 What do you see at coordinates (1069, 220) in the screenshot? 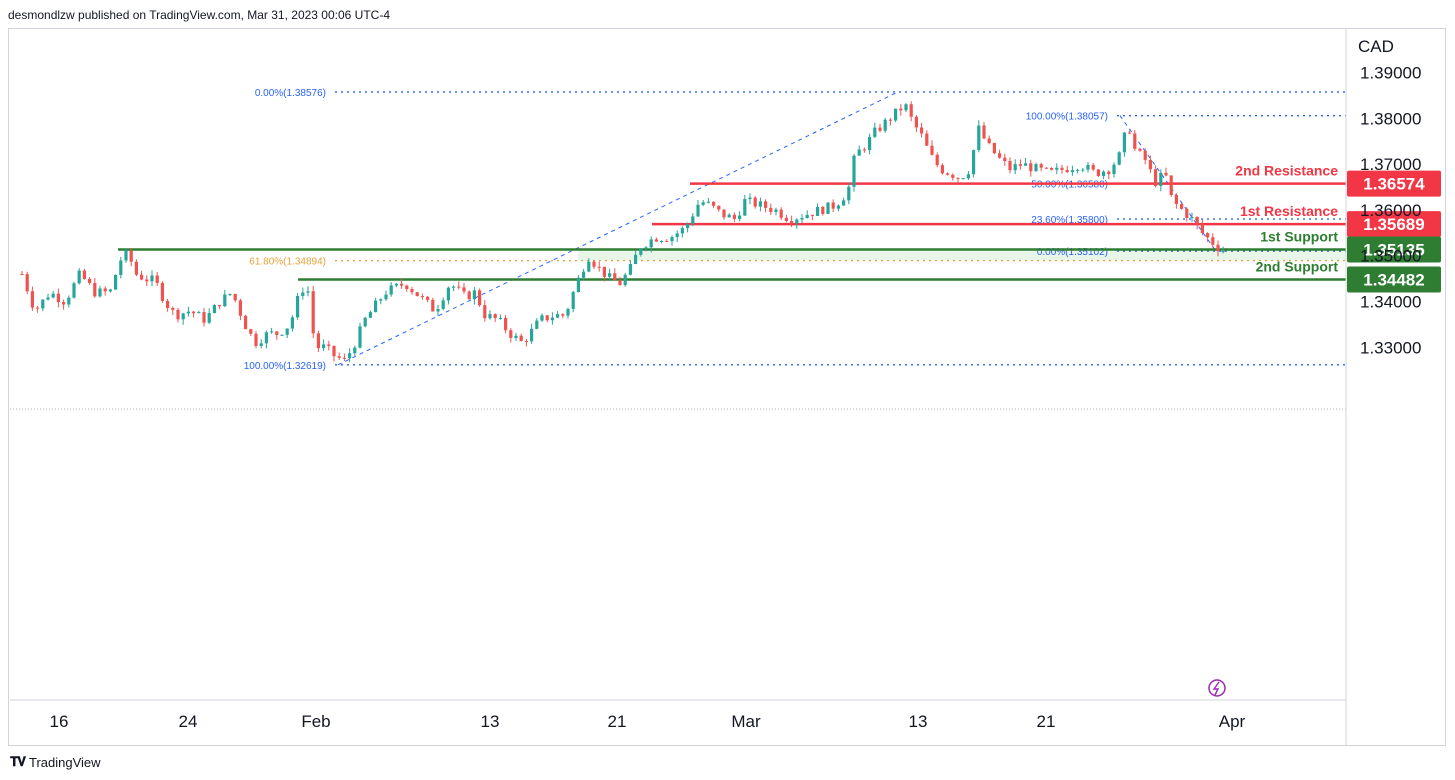
I see `fib-right-label-236: 23.60%(1.35800)` at bounding box center [1069, 220].